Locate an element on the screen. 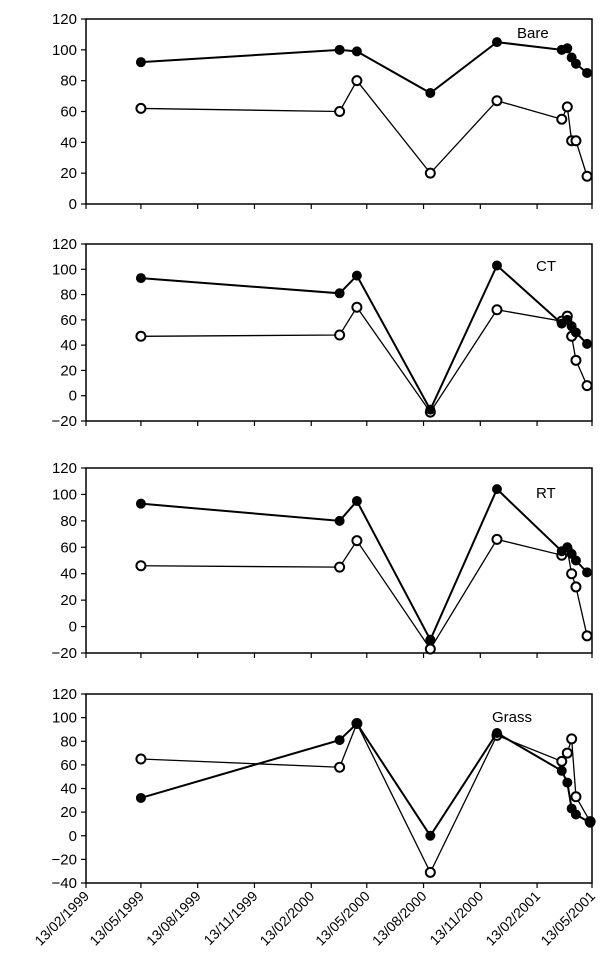  x-tick-label: 13/11/2000 is located at coordinates (456, 918).